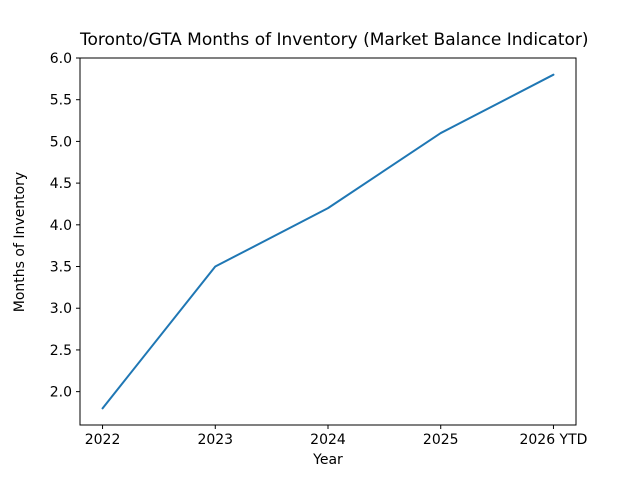 The width and height of the screenshot is (640, 480). I want to click on y-tick-label: 4.0, so click(61, 226).